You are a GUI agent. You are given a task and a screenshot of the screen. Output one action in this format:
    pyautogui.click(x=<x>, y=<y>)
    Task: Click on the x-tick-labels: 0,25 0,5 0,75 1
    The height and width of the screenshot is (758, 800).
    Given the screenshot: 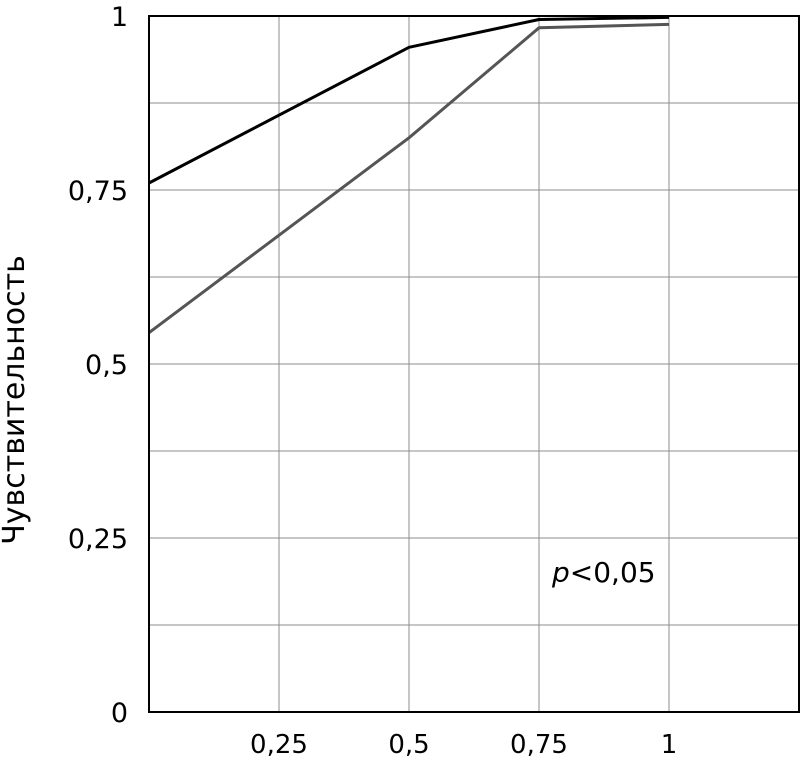 What is the action you would take?
    pyautogui.click(x=463, y=744)
    